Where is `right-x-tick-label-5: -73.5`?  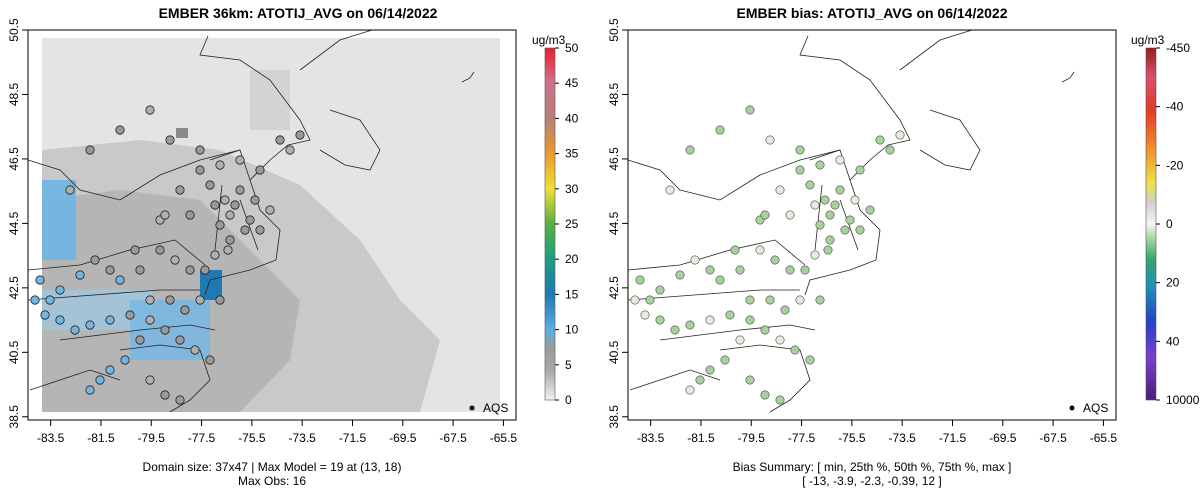
right-x-tick-label-5: -73.5 is located at coordinates (903, 438).